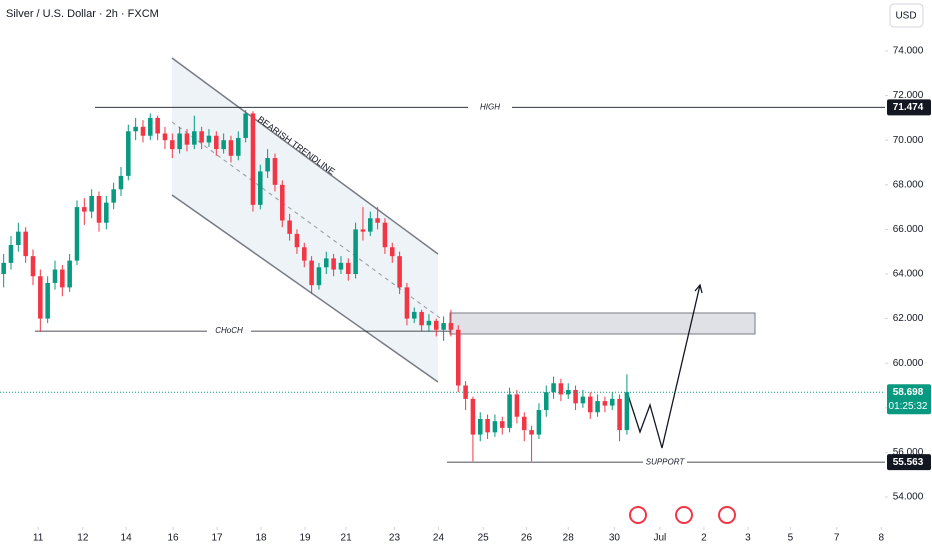 This screenshot has height=550, width=932. Describe the element at coordinates (490, 106) in the screenshot. I see `level-label: HIGH` at that location.